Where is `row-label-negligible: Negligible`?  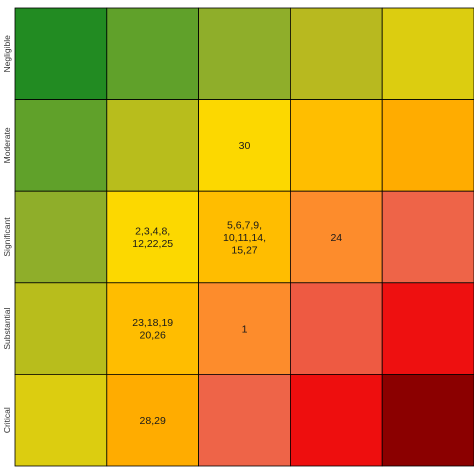 row-label-negligible: Negligible is located at coordinates (7, 54).